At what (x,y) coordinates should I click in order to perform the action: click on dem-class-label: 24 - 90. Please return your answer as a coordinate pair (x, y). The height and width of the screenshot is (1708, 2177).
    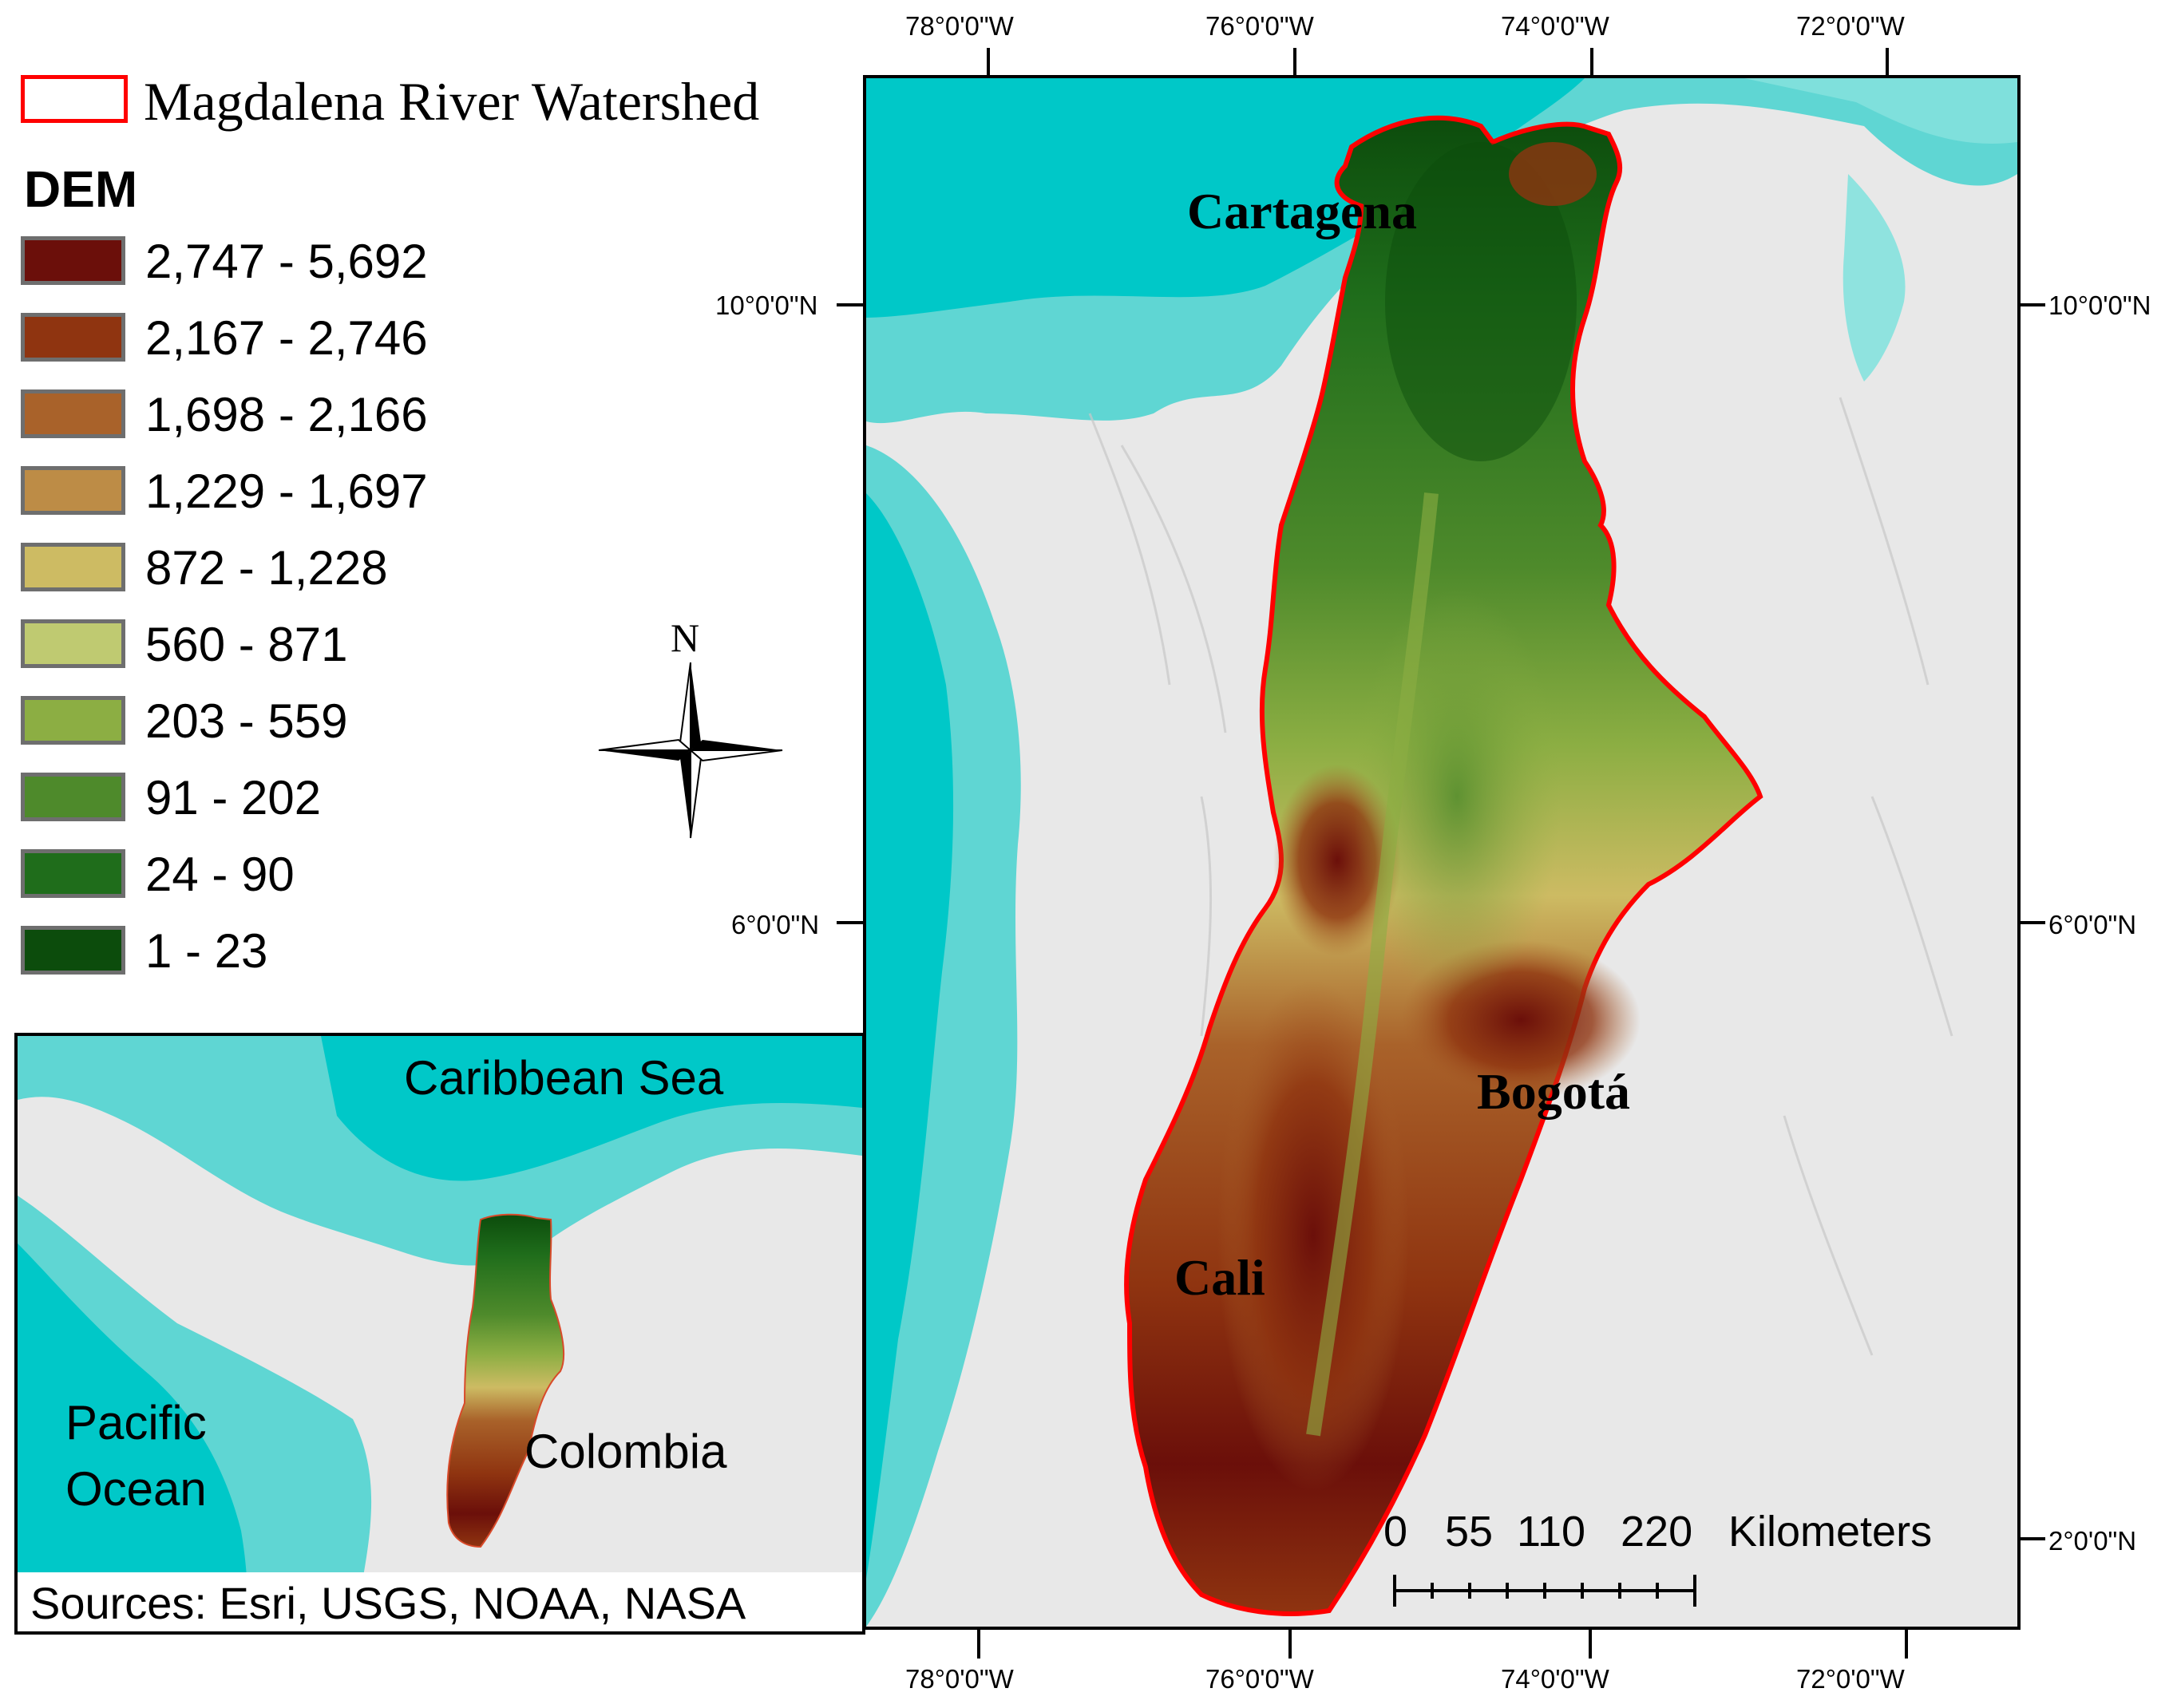
    Looking at the image, I should click on (220, 874).